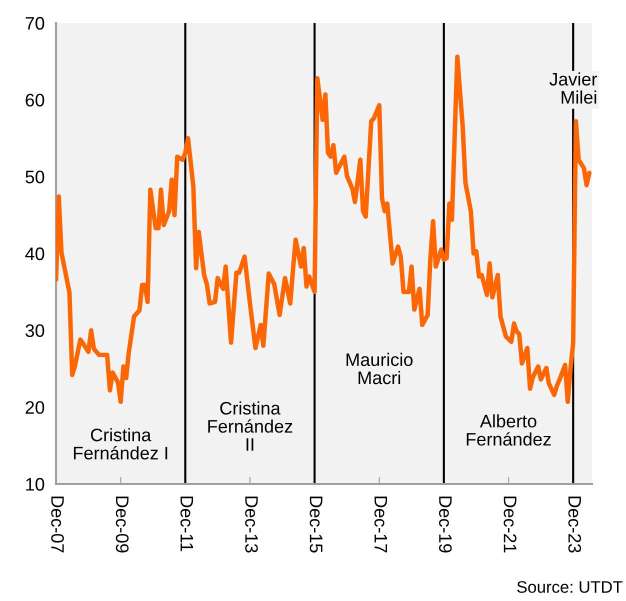 The height and width of the screenshot is (601, 626). Describe the element at coordinates (187, 524) in the screenshot. I see `x-tick-label: Dec-11` at that location.